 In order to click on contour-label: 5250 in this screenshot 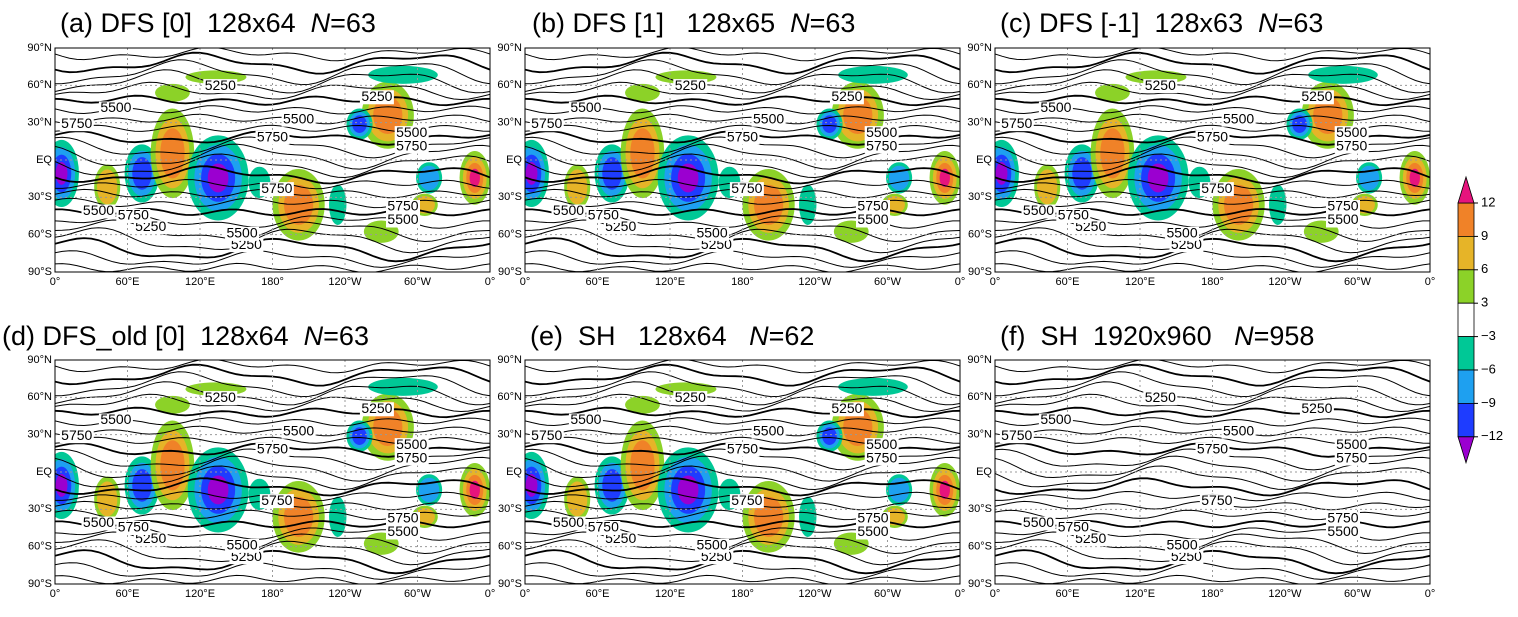, I will do `click(846, 408)`.